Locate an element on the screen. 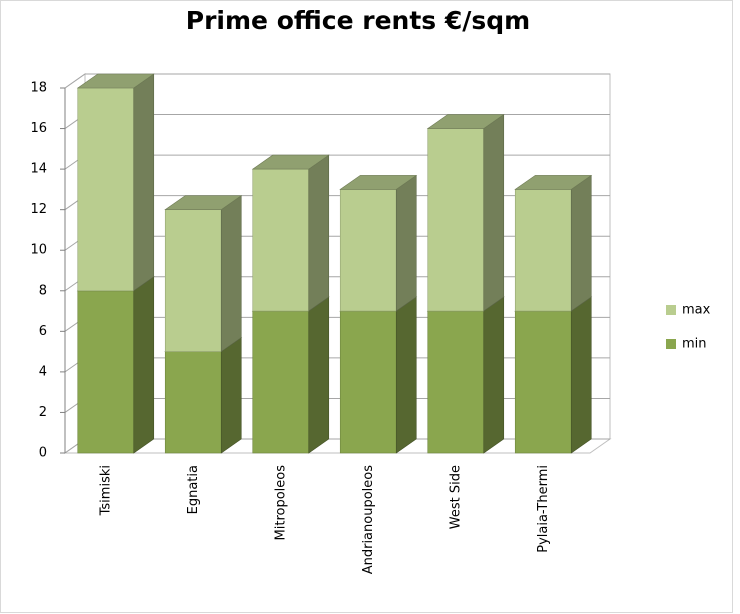  y-tick-label: 6 is located at coordinates (43, 331).